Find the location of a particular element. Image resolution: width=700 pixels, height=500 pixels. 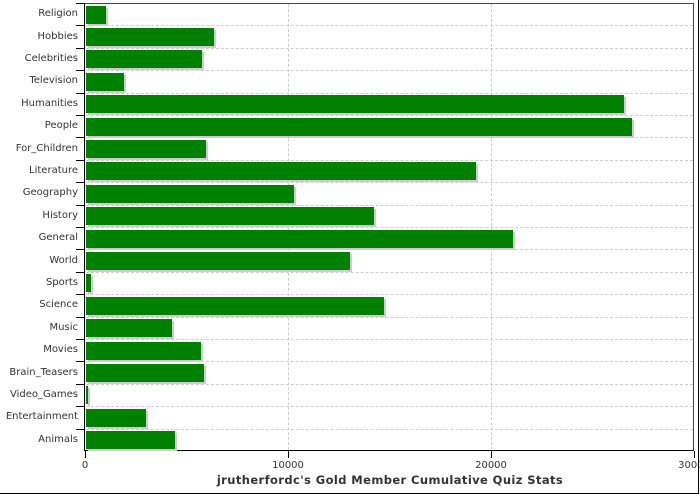

y-axis-label: Geography is located at coordinates (50, 193).